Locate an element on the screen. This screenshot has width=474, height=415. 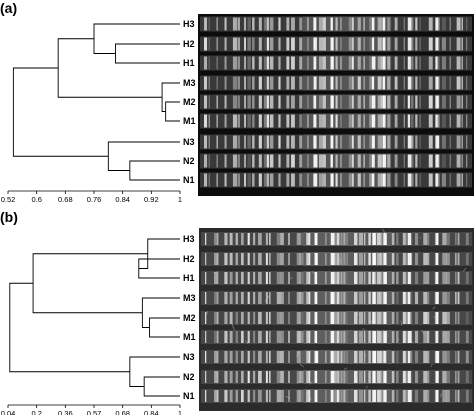
sample-label-m3: M3 is located at coordinates (189, 298).